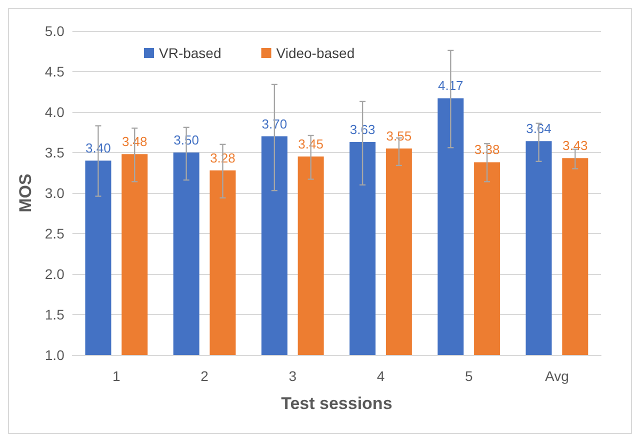  I want to click on x-axis-title: Test sessions, so click(336, 403).